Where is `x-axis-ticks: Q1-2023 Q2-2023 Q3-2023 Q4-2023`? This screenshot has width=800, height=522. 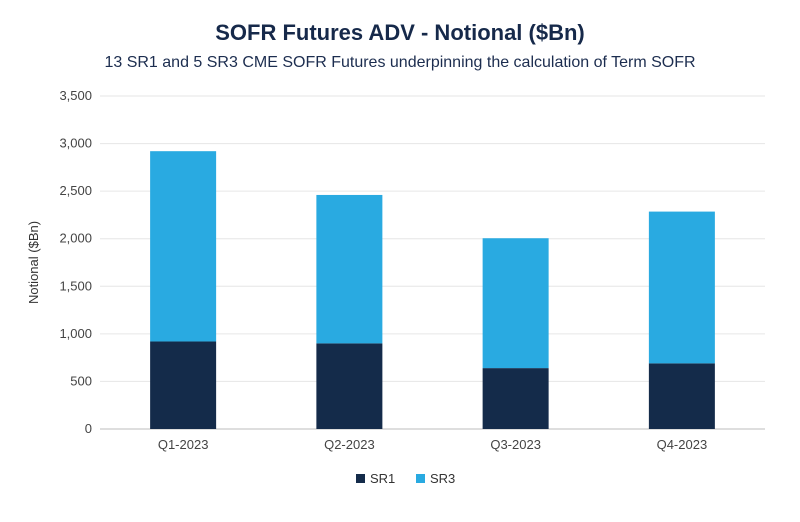
x-axis-ticks: Q1-2023 Q2-2023 Q3-2023 Q4-2023 is located at coordinates (432, 444).